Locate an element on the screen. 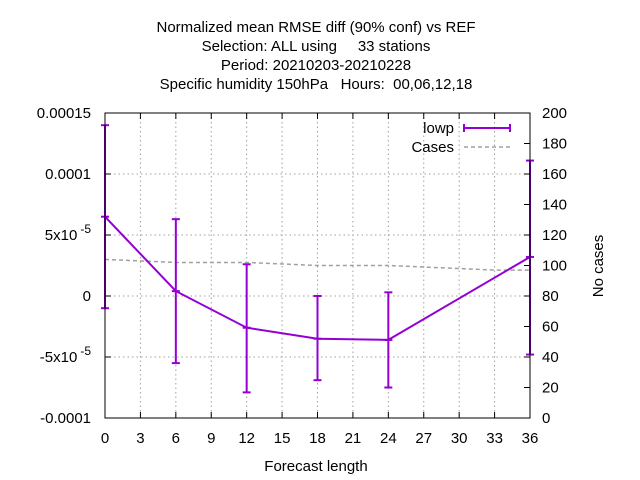 This screenshot has height=480, width=640. y-tick-mantissa: -5x10 is located at coordinates (59, 357).